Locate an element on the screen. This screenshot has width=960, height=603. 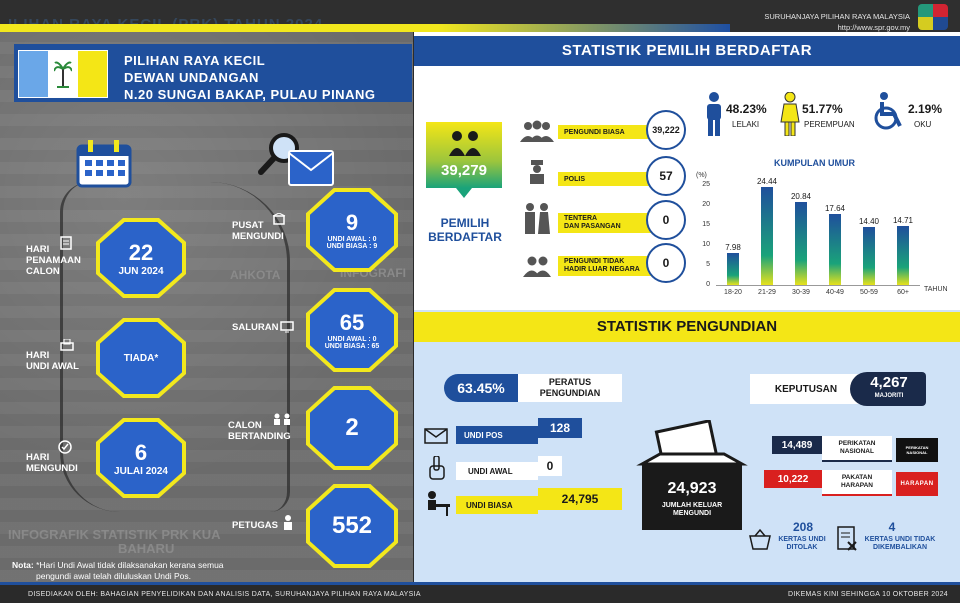
pusat-label: PUSAT MENGUNDI is located at coordinates (258, 231).